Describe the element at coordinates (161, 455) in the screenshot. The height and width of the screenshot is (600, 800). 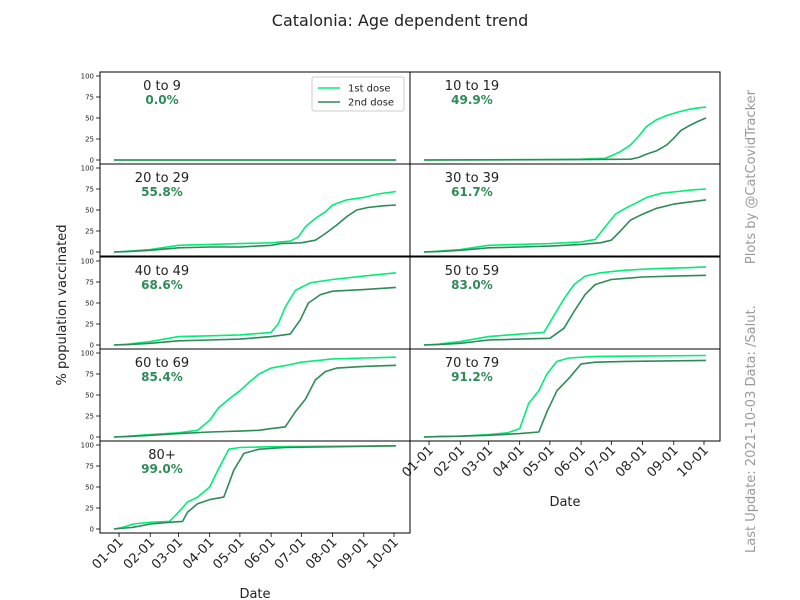
I see `group-label: 80+` at that location.